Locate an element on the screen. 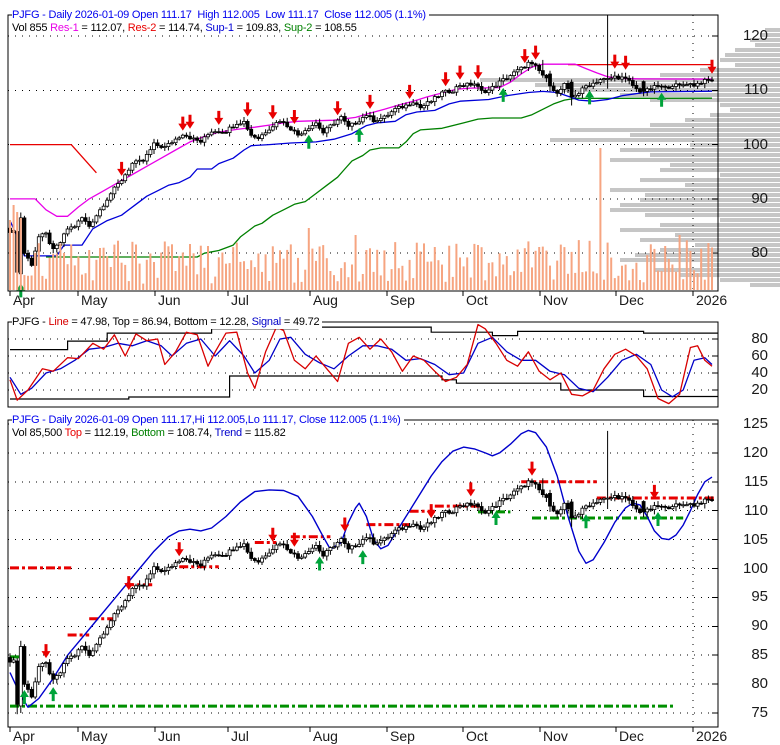 Image resolution: width=780 pixels, height=745 pixels. legend-text: Line is located at coordinates (58, 322).